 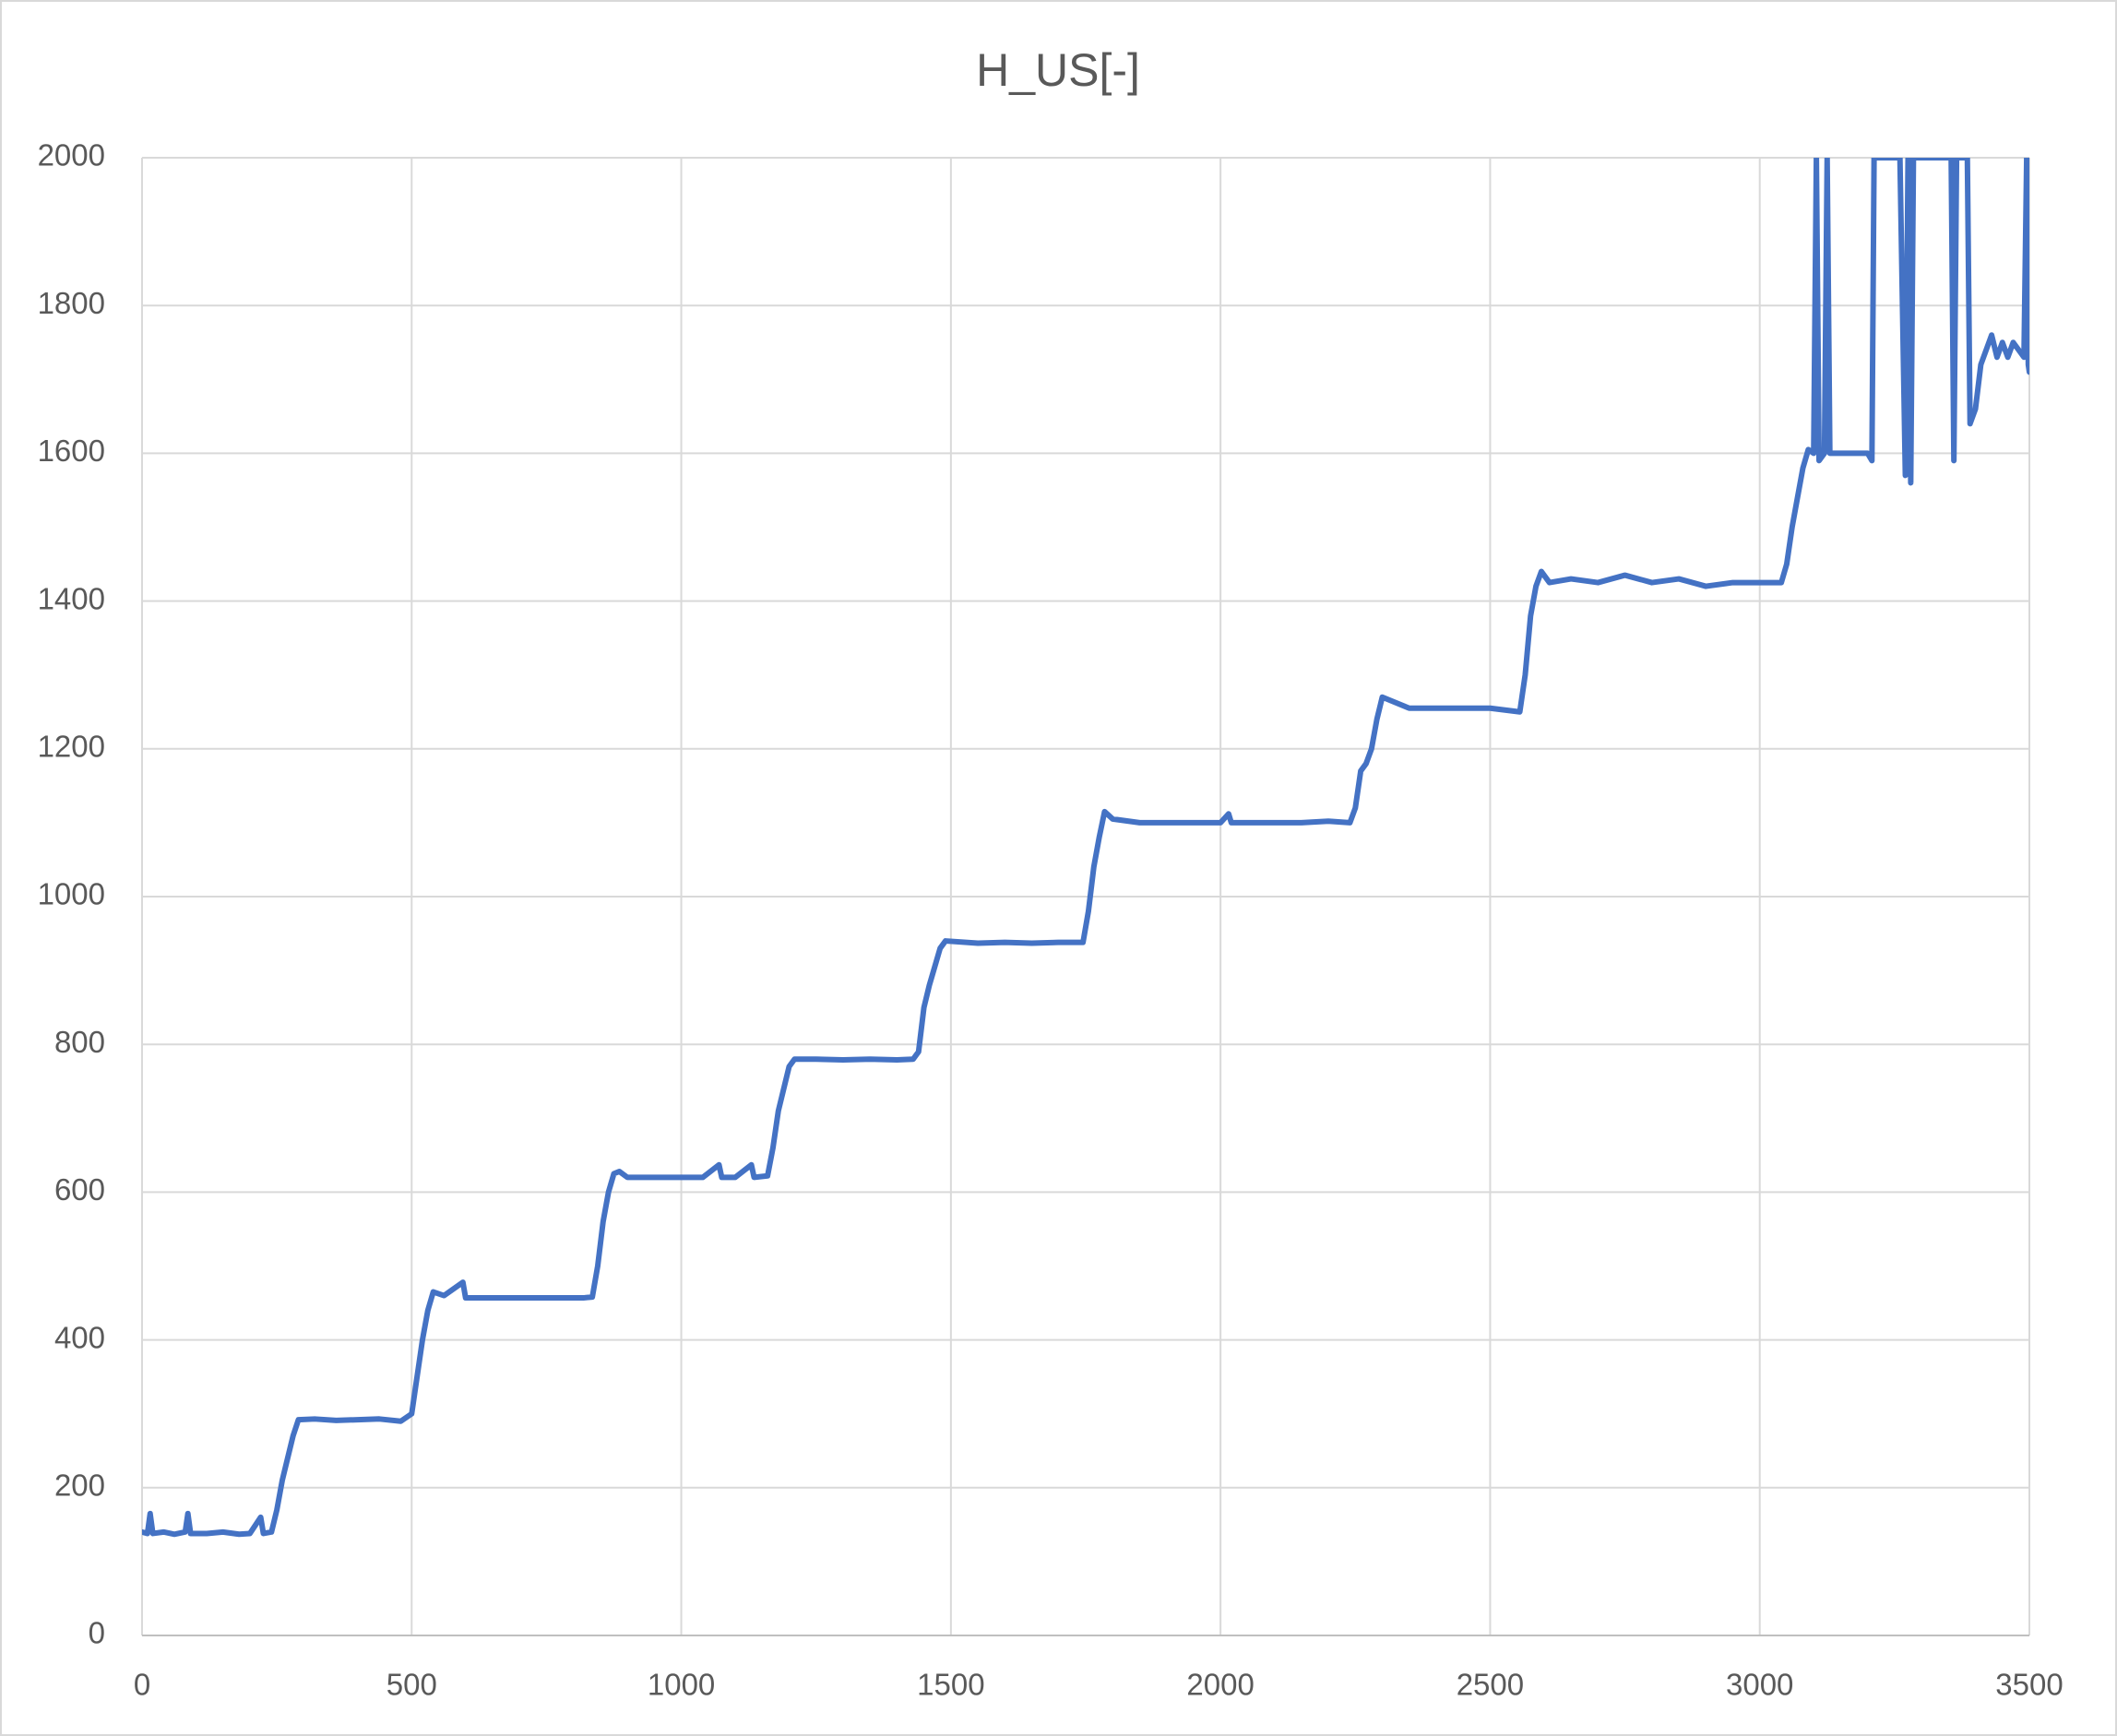 What do you see at coordinates (71, 303) in the screenshot?
I see `y-tick-label: 1800` at bounding box center [71, 303].